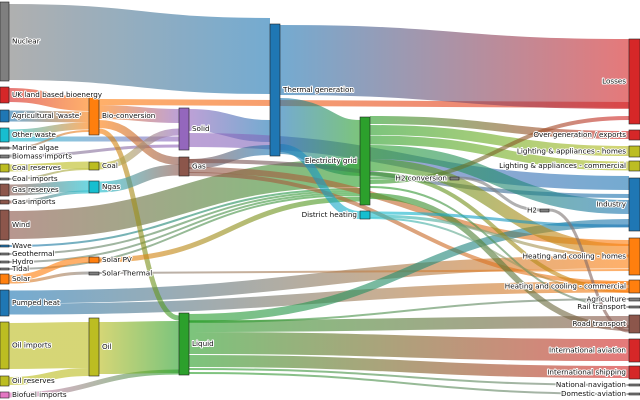  Describe the element at coordinates (591, 384) in the screenshot. I see `label-national-navigation: National navigation` at that location.